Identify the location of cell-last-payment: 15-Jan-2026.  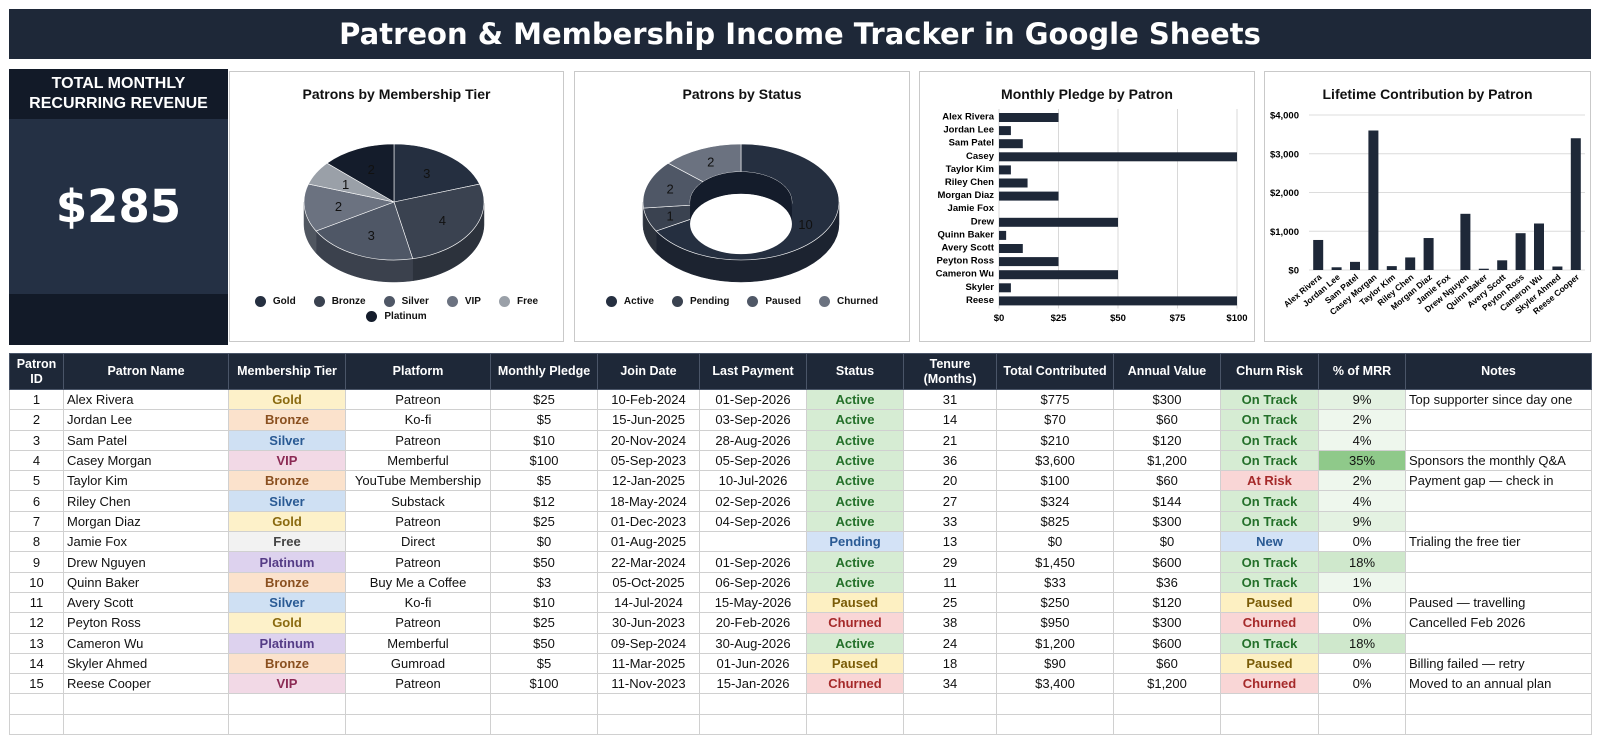
(753, 684).